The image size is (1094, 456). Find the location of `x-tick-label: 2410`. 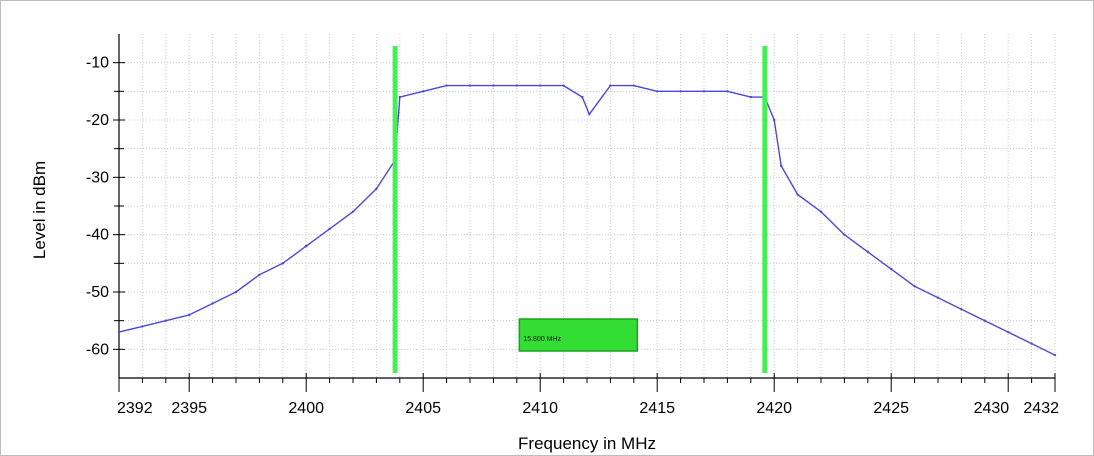

x-tick-label: 2410 is located at coordinates (540, 408).